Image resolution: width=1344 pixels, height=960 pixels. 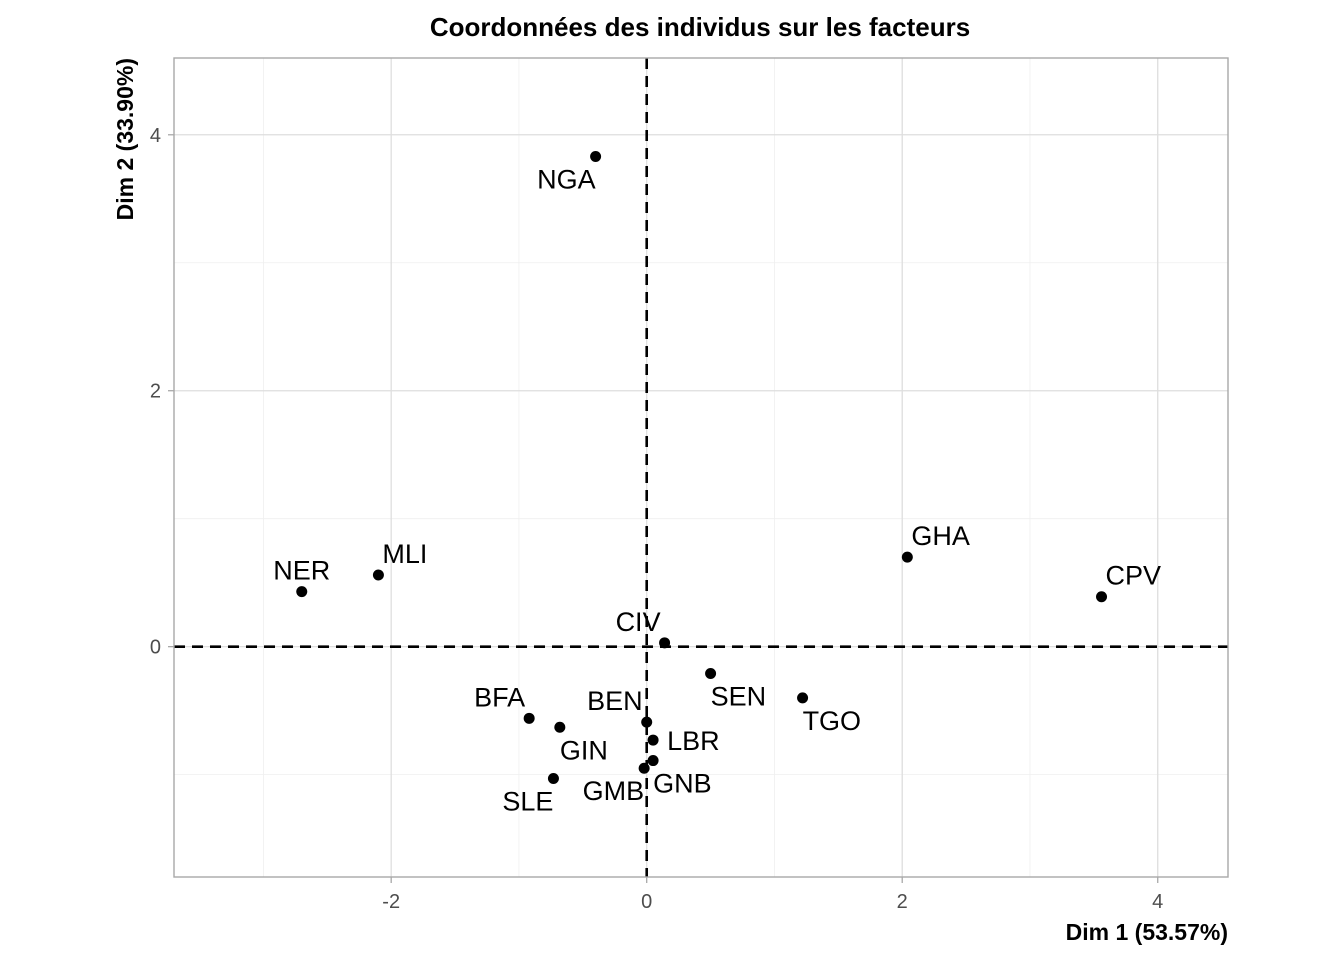 I want to click on x-axis-title: Dim 1 (53.57%), so click(x=1147, y=932).